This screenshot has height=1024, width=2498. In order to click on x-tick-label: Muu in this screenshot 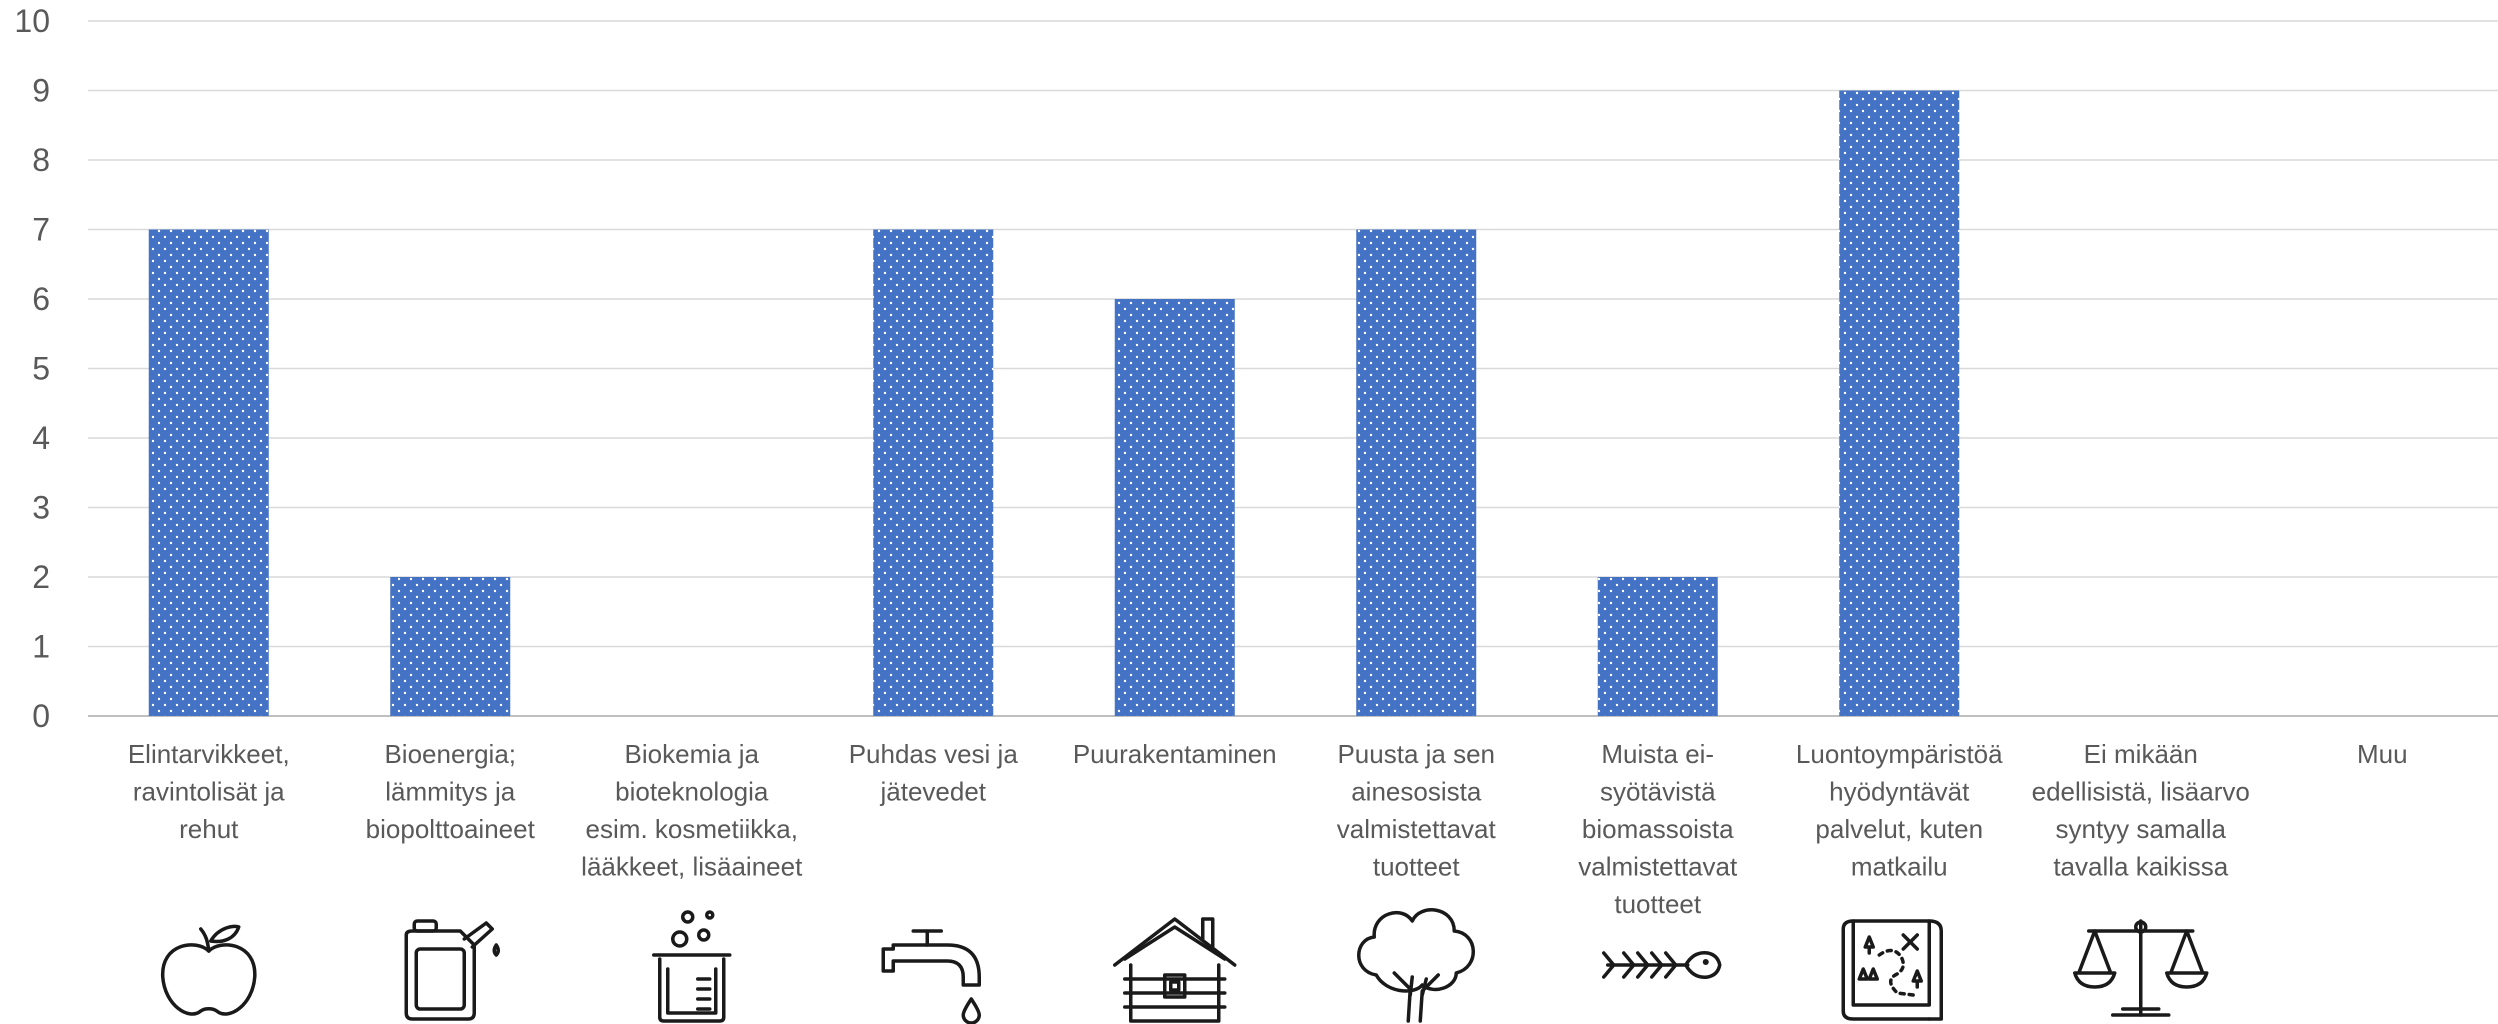, I will do `click(2382, 754)`.